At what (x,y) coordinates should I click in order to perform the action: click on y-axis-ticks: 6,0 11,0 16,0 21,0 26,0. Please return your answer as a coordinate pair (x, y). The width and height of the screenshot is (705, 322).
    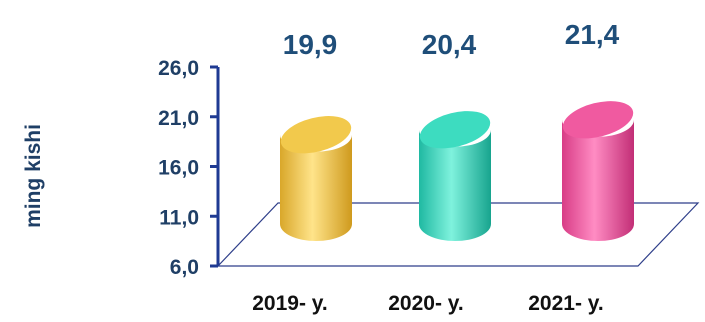
    Looking at the image, I should click on (188, 168).